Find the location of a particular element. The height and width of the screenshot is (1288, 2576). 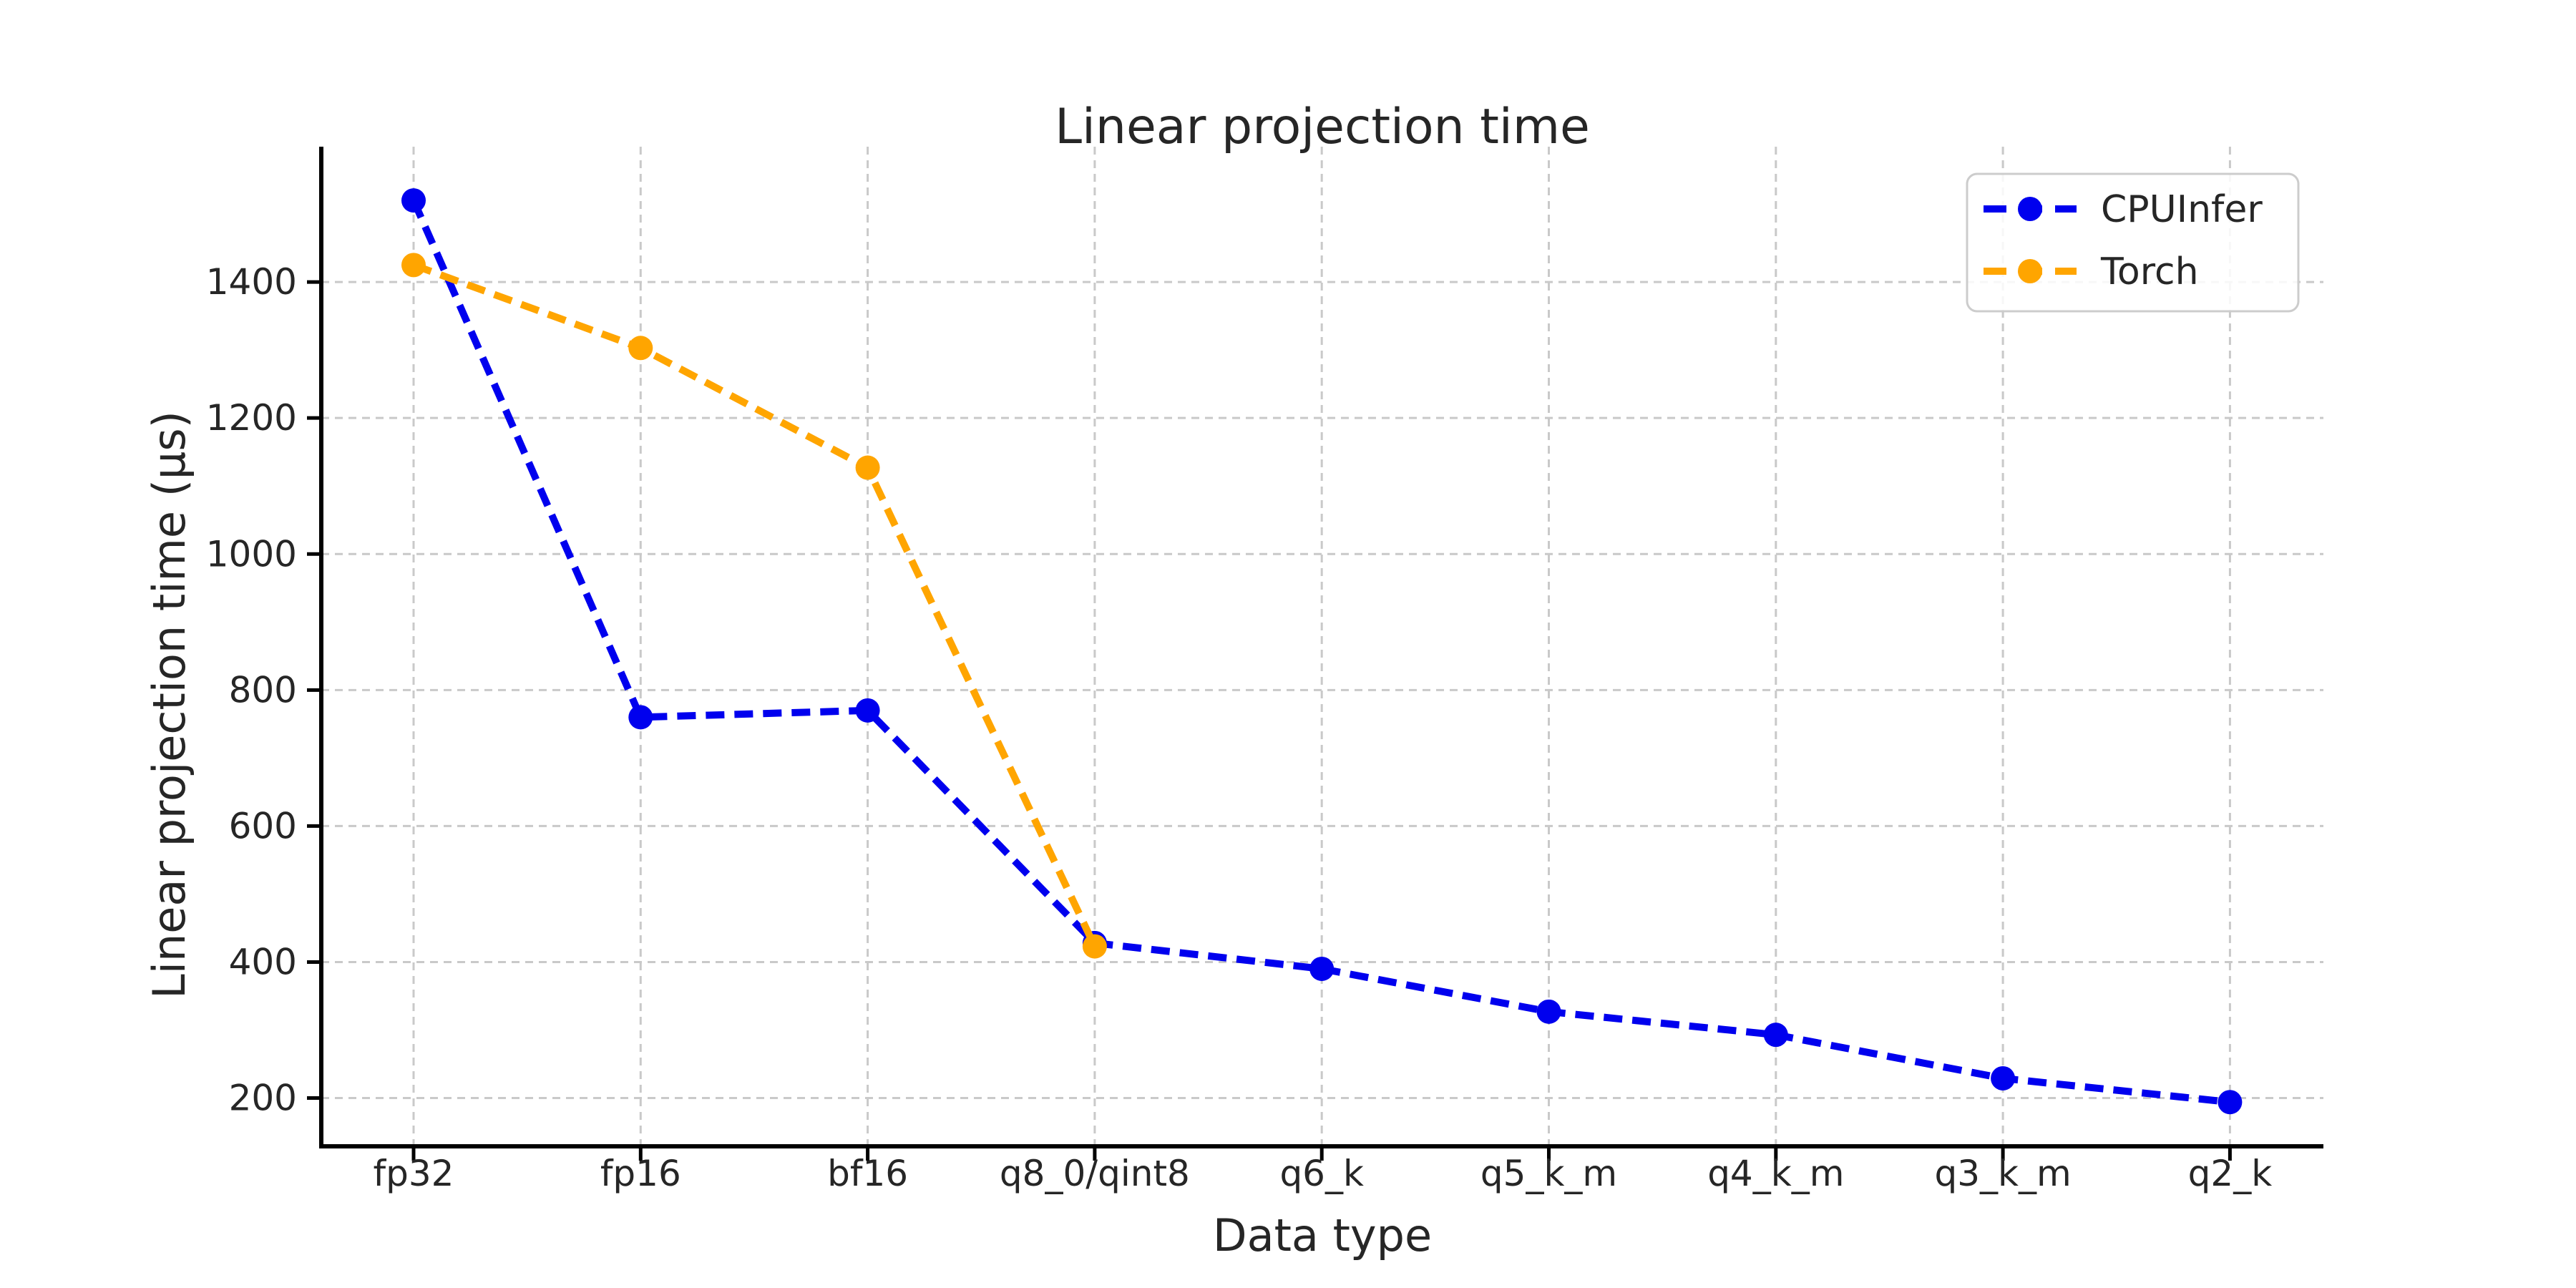

x-tick-label: q5_k_m is located at coordinates (1548, 1173).